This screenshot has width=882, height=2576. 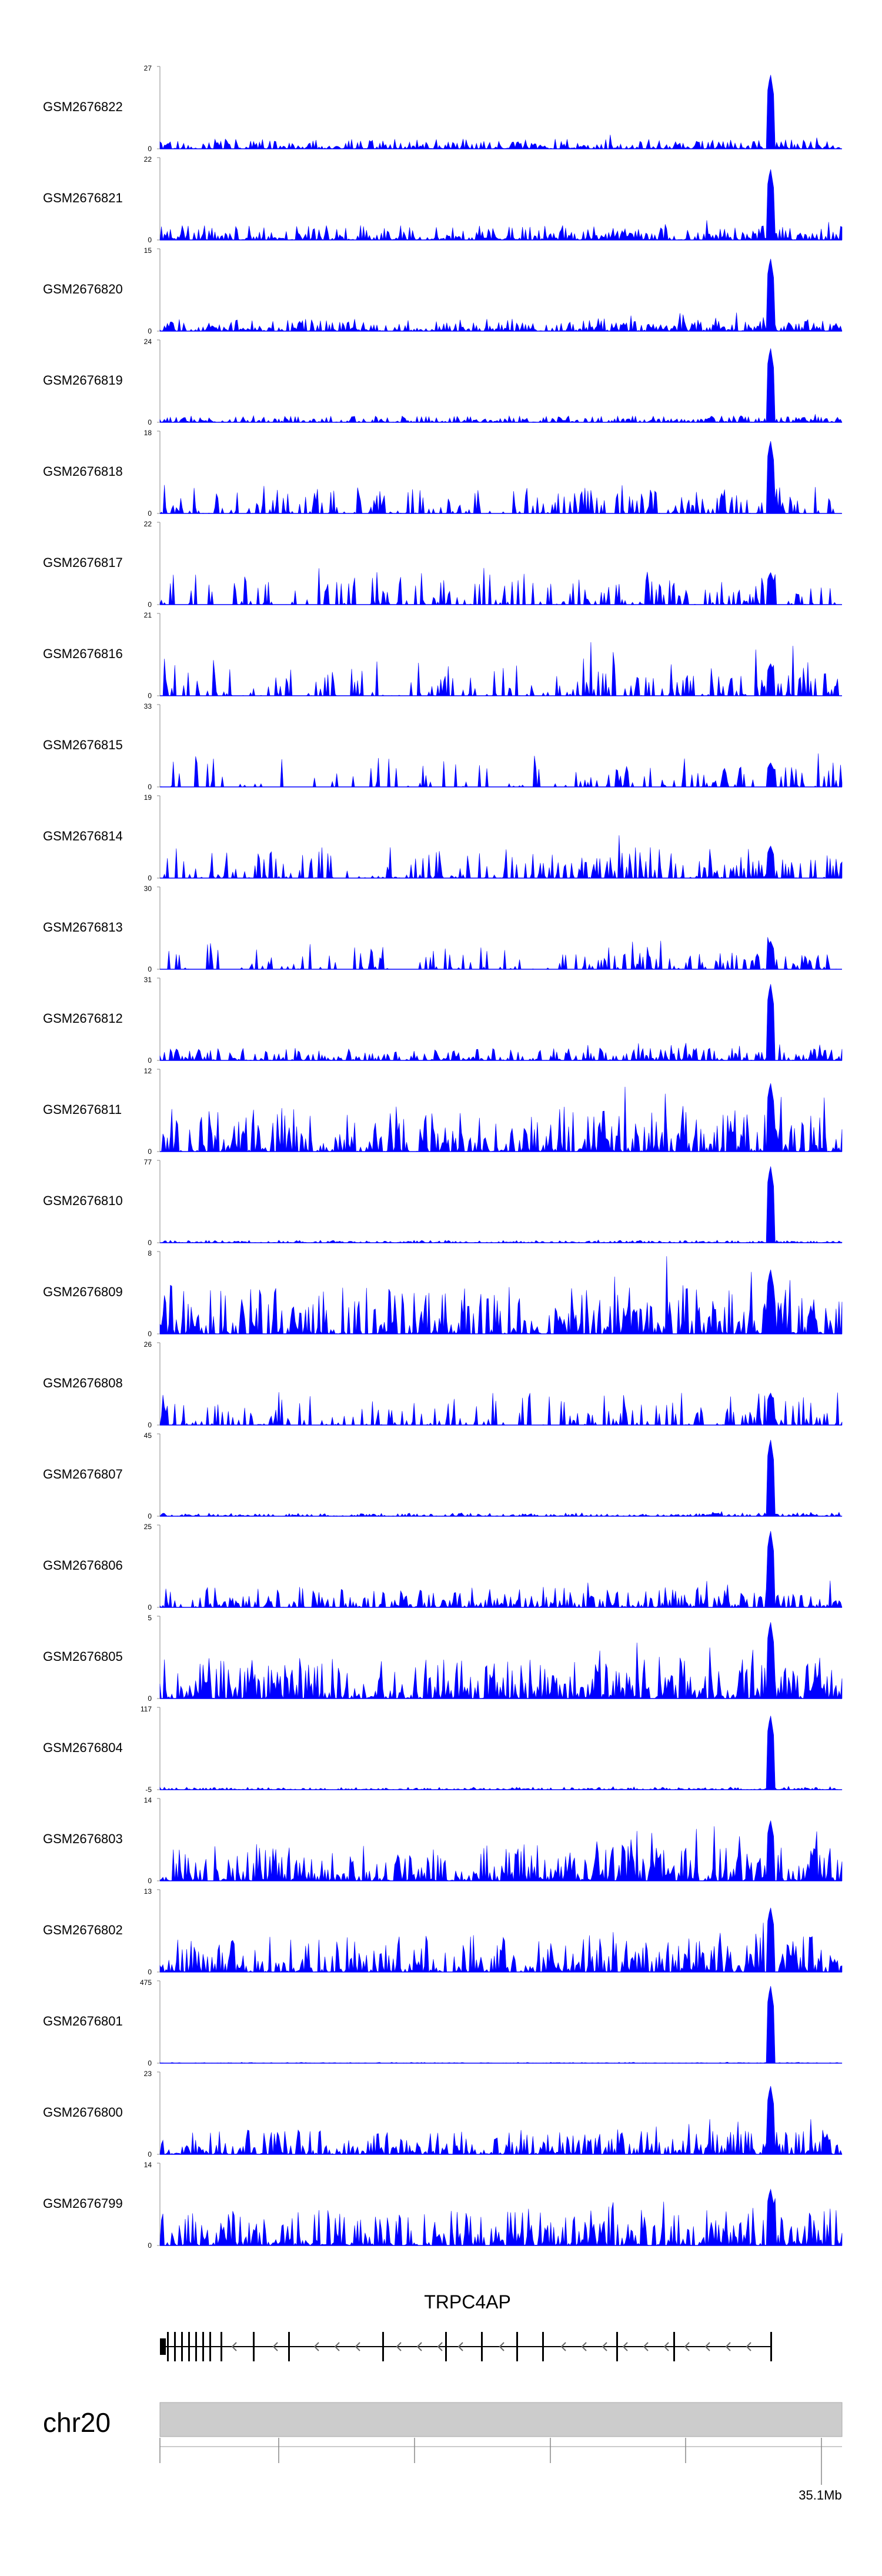 I want to click on position-label: 35.1Mb, so click(x=820, y=2495).